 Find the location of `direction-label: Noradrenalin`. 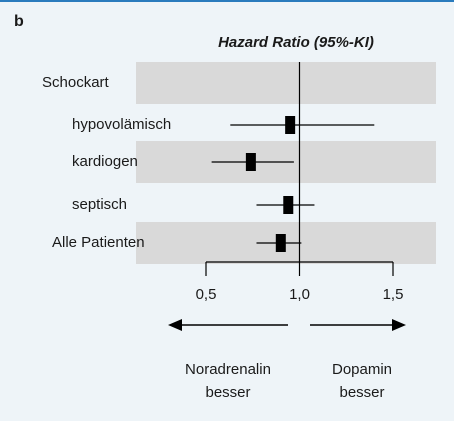

direction-label: Noradrenalin is located at coordinates (228, 369).